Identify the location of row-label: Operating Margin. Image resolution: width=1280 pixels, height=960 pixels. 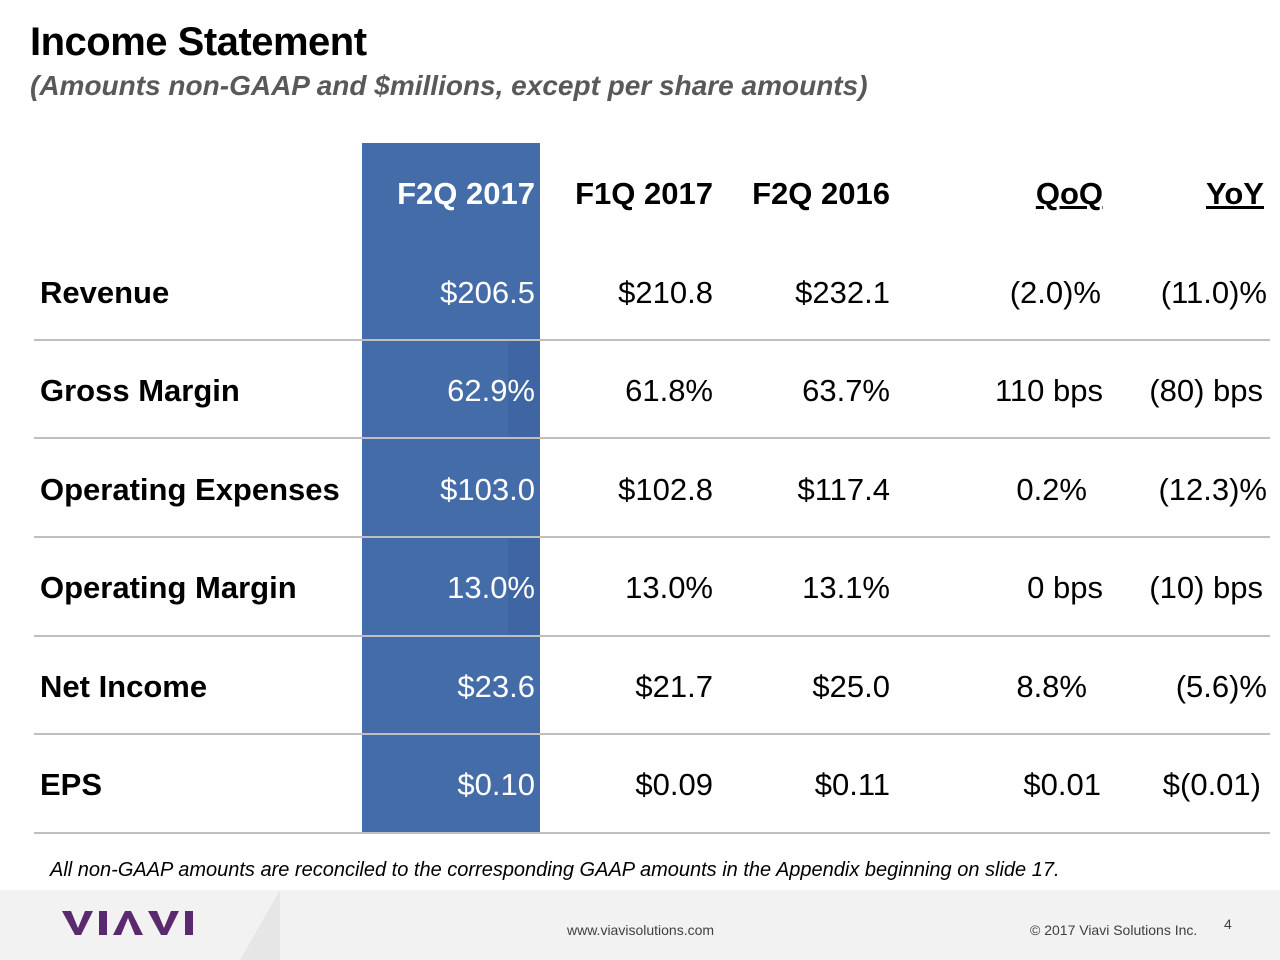
(168, 587).